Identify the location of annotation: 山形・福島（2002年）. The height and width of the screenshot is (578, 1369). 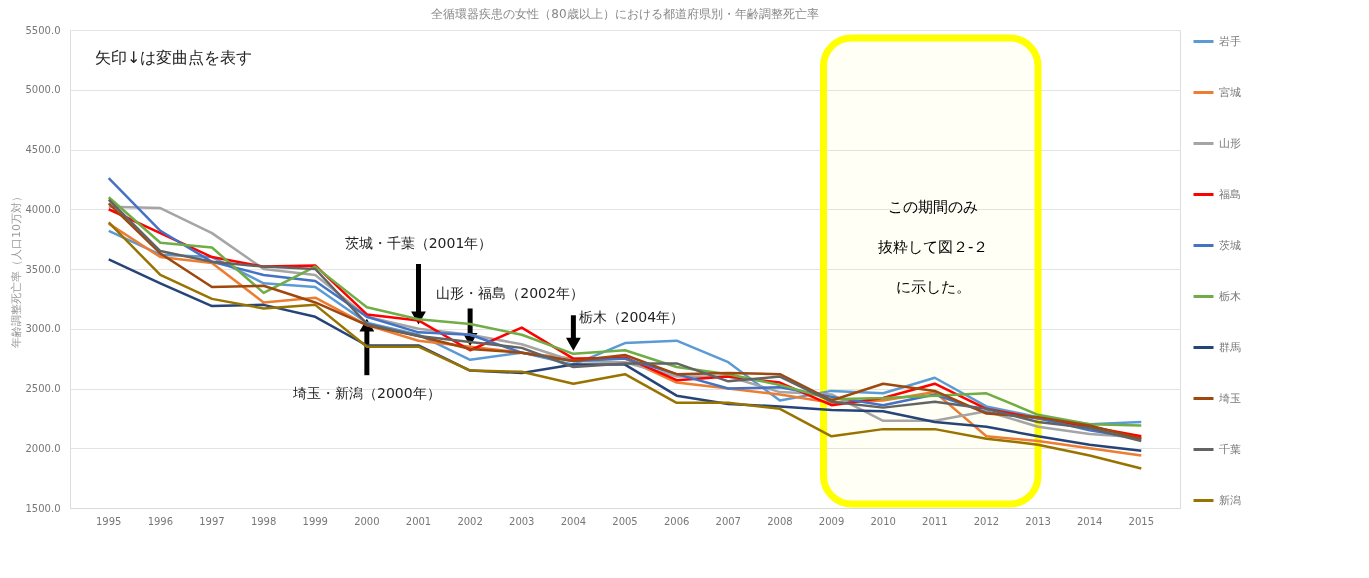
(510, 293).